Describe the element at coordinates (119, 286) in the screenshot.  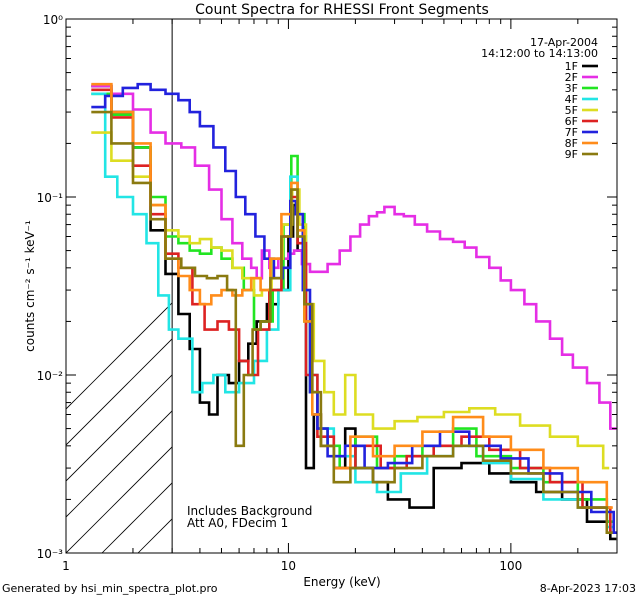
I see `background-hatch-region` at that location.